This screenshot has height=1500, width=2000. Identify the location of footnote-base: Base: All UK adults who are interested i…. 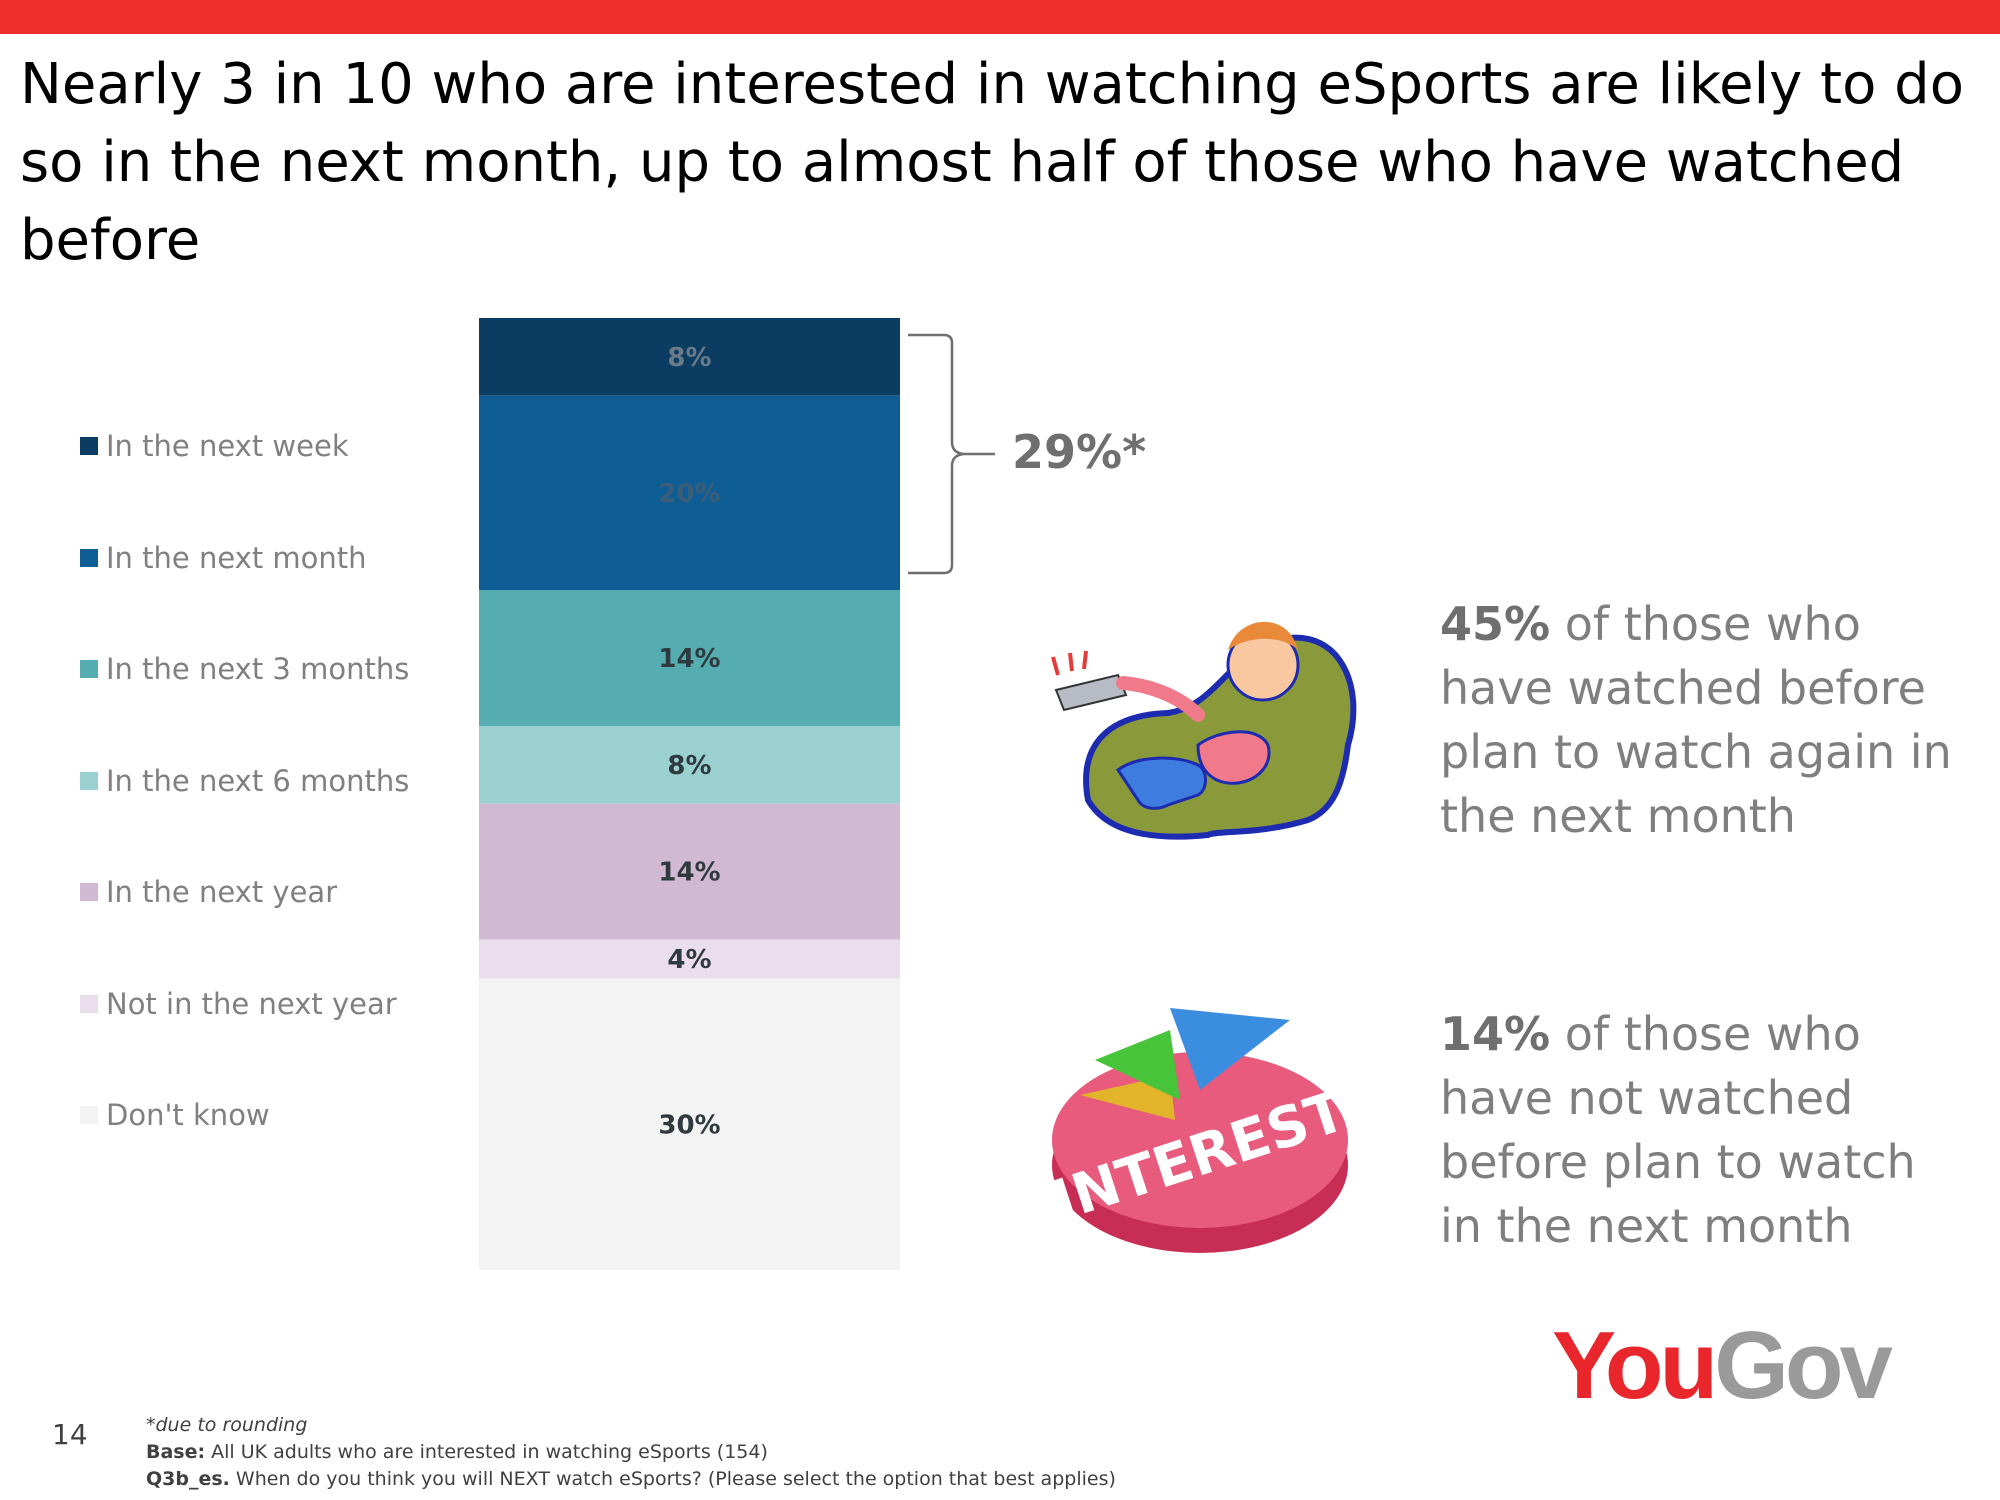
(457, 1452).